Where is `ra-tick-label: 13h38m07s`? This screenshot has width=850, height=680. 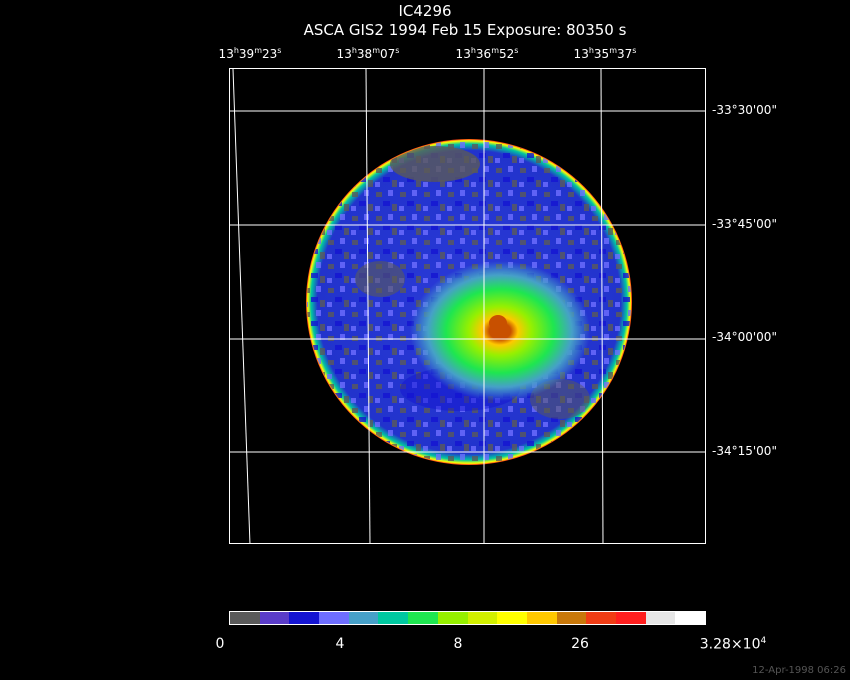 ra-tick-label: 13h38m07s is located at coordinates (368, 53).